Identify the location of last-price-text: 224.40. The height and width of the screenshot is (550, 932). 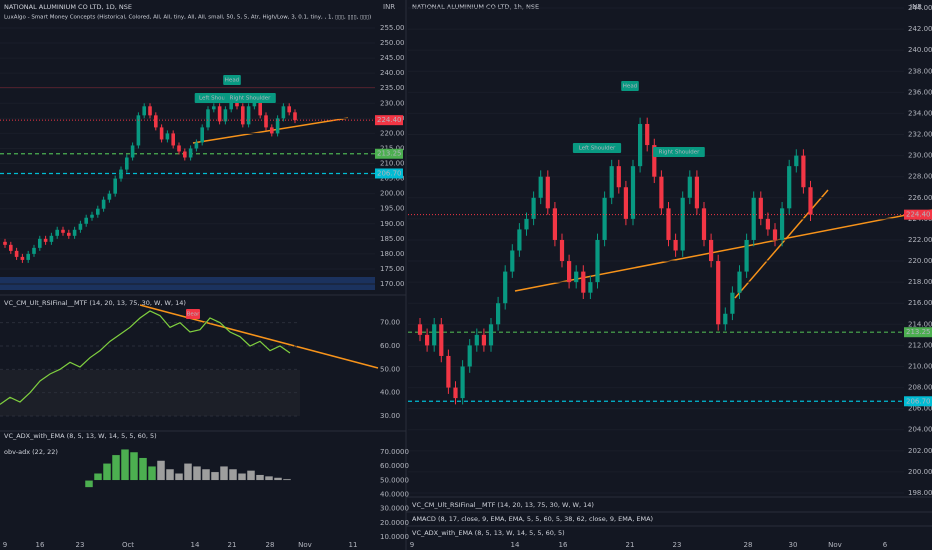
(389, 120).